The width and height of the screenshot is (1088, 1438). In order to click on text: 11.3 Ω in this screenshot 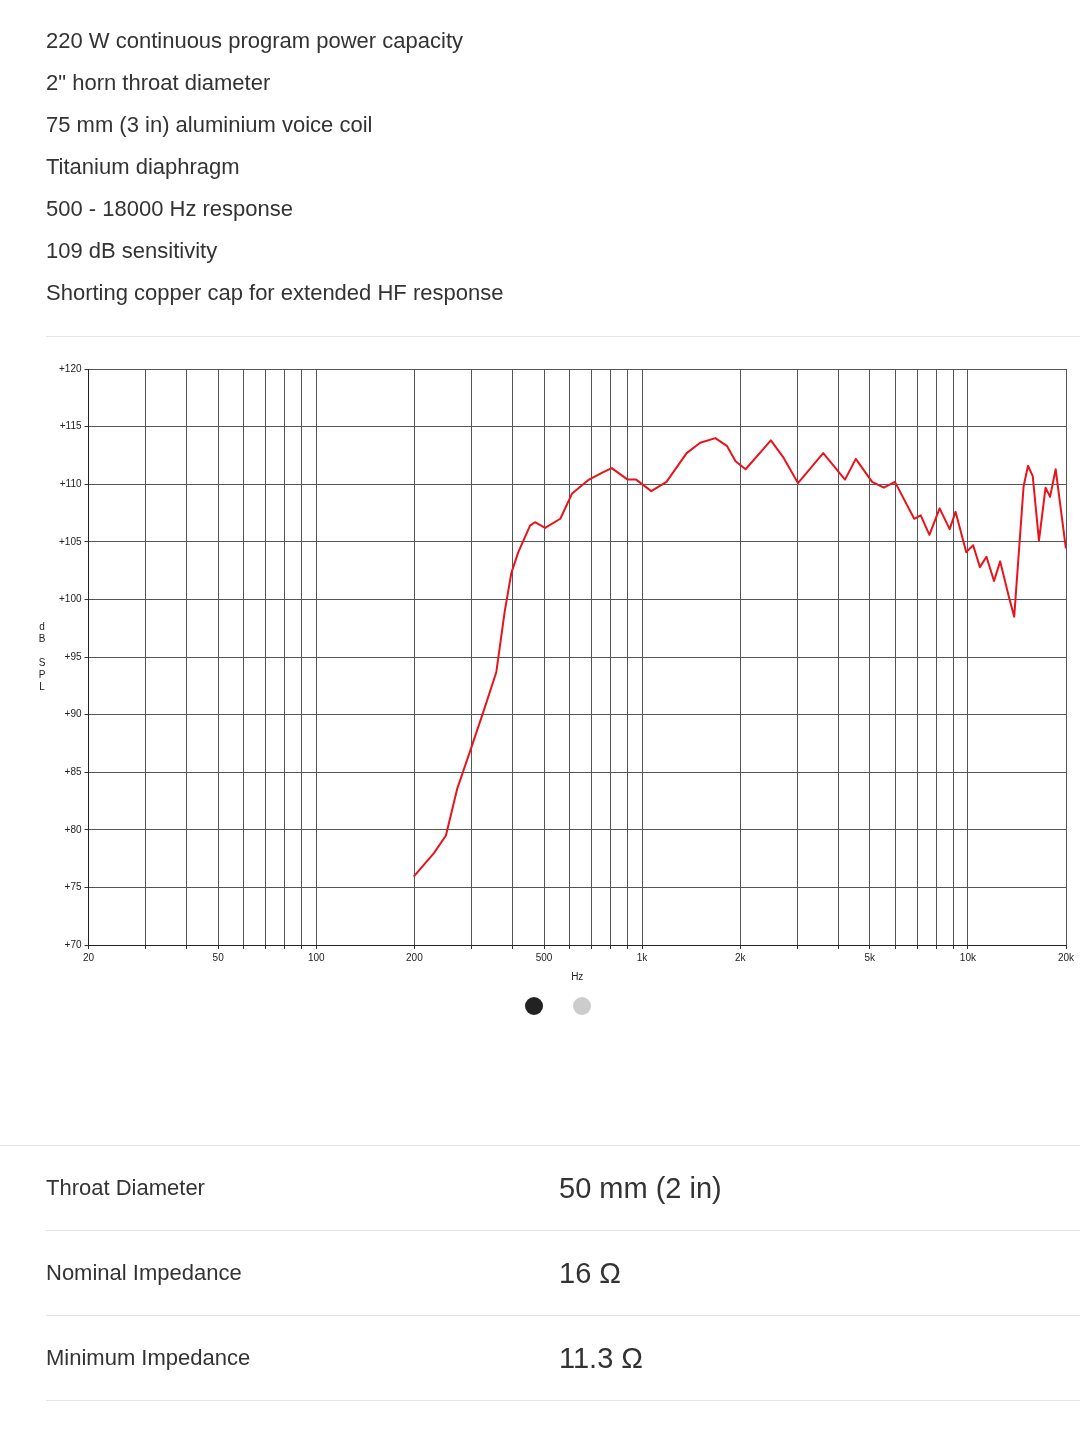, I will do `click(601, 1358)`.